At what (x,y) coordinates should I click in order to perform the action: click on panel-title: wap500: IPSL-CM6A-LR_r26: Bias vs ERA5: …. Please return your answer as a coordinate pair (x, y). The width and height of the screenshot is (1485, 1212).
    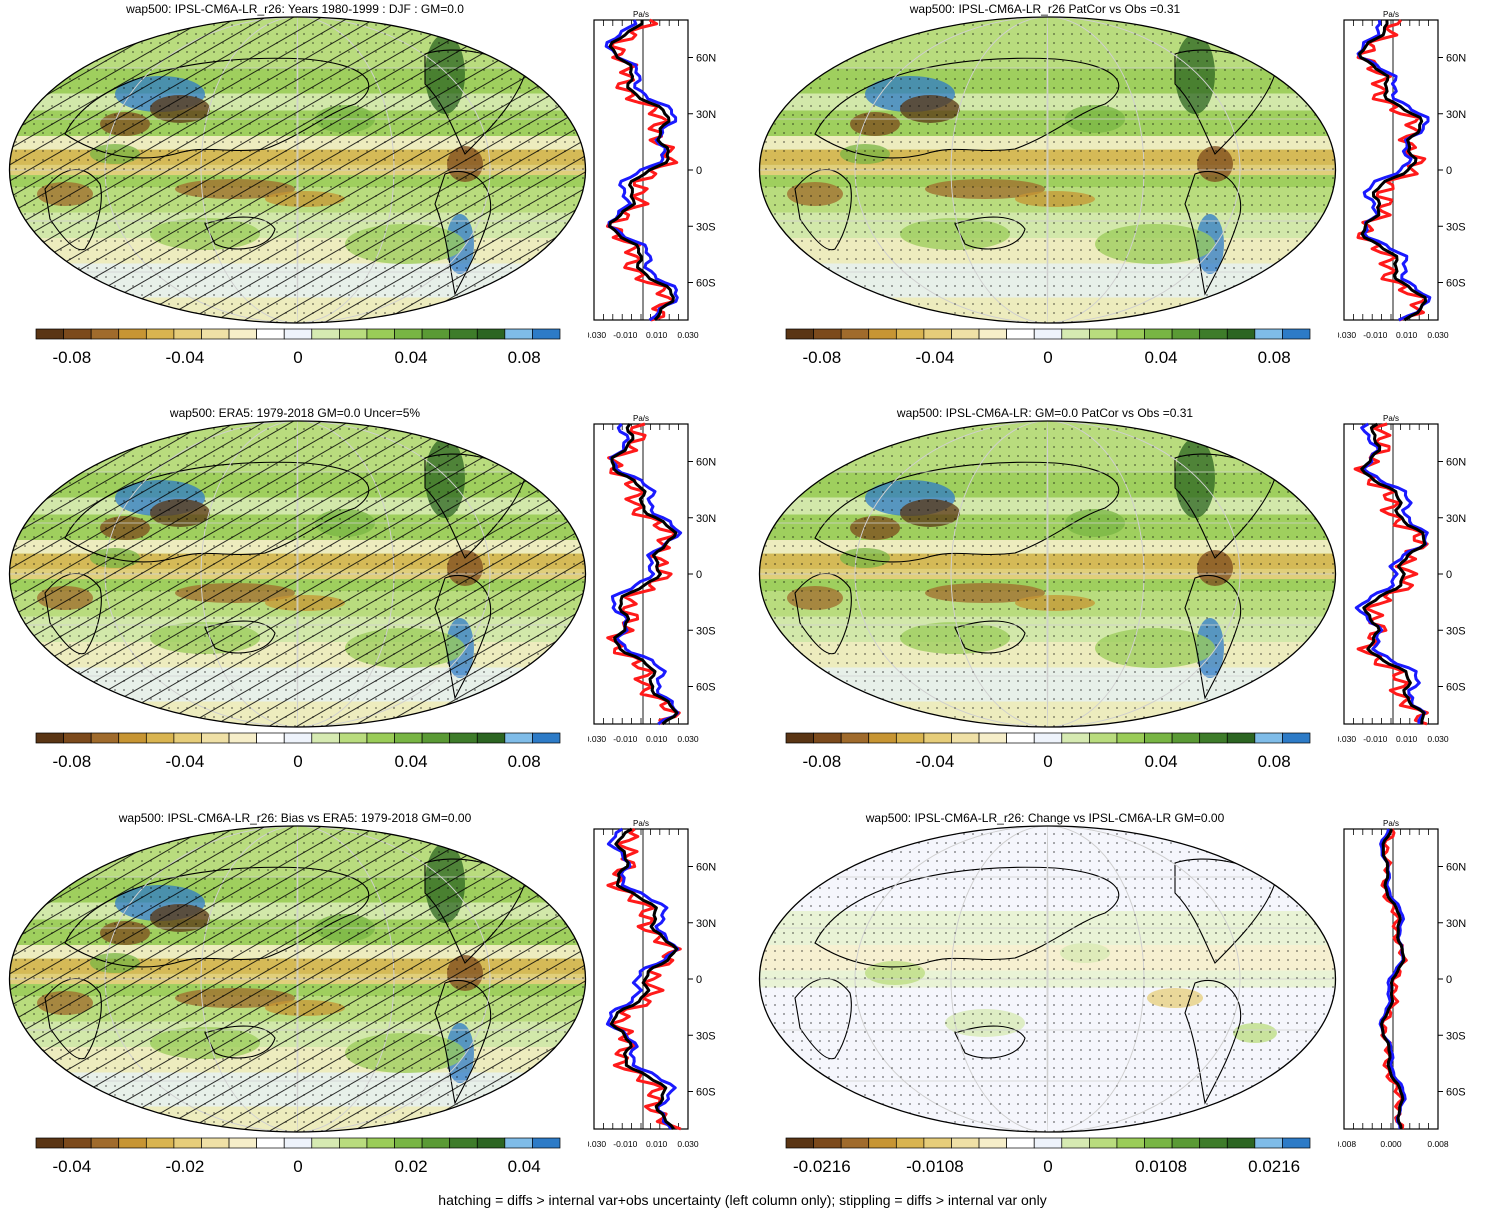
    Looking at the image, I should click on (295, 818).